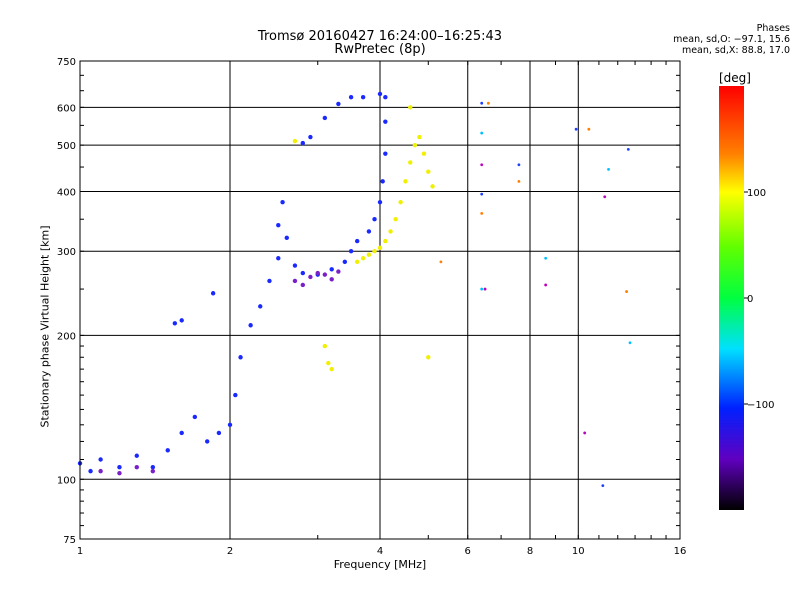 The height and width of the screenshot is (600, 800). What do you see at coordinates (66, 480) in the screenshot?
I see `y-tick-label: 100` at bounding box center [66, 480].